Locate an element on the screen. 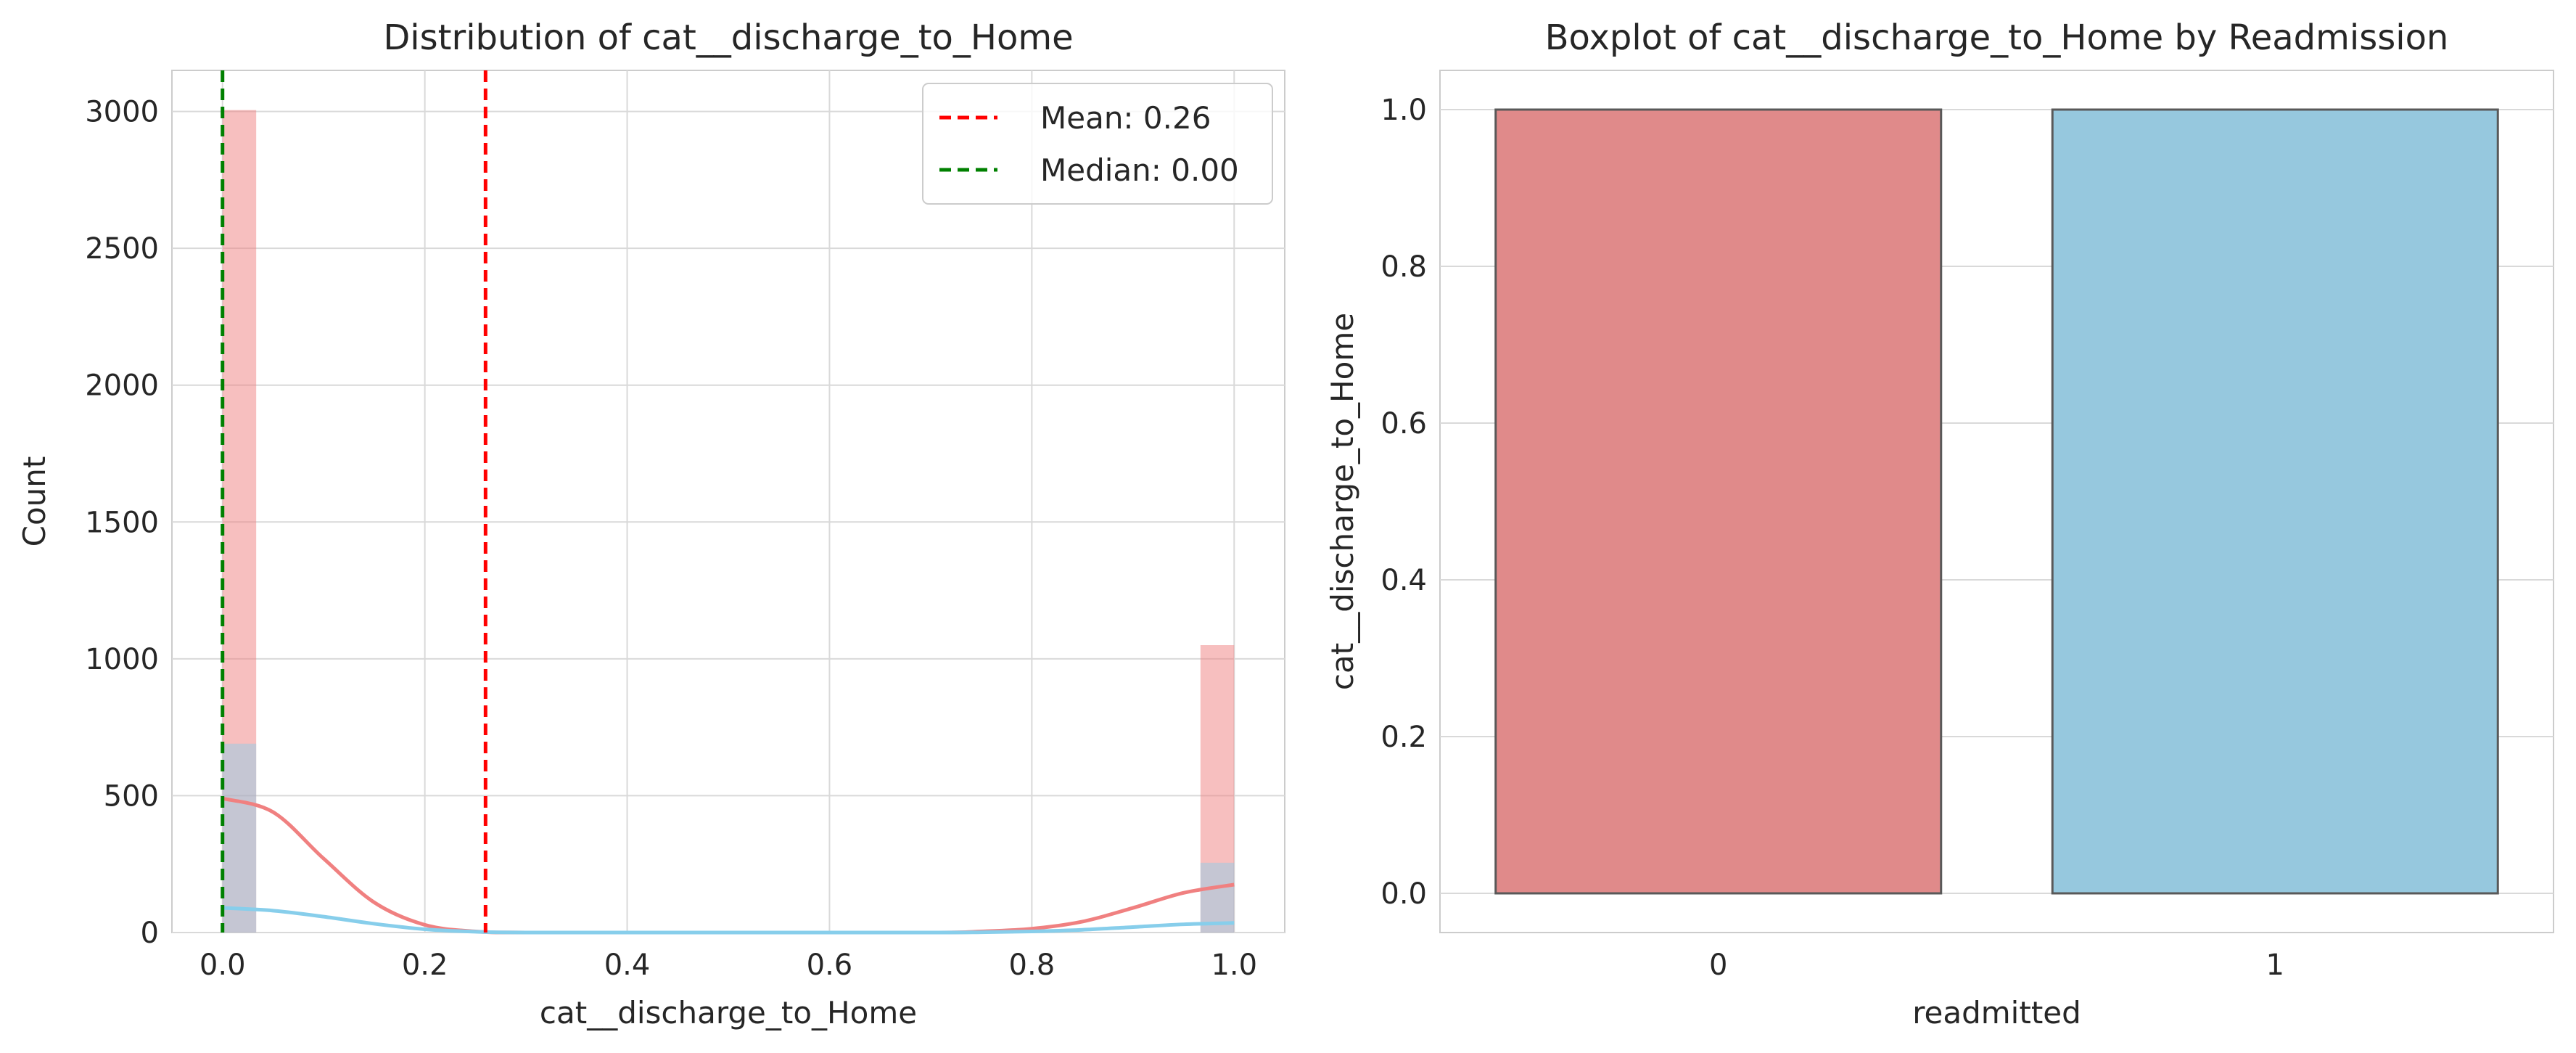 Image resolution: width=2576 pixels, height=1053 pixels. x-tick-label: 0 is located at coordinates (1718, 965).